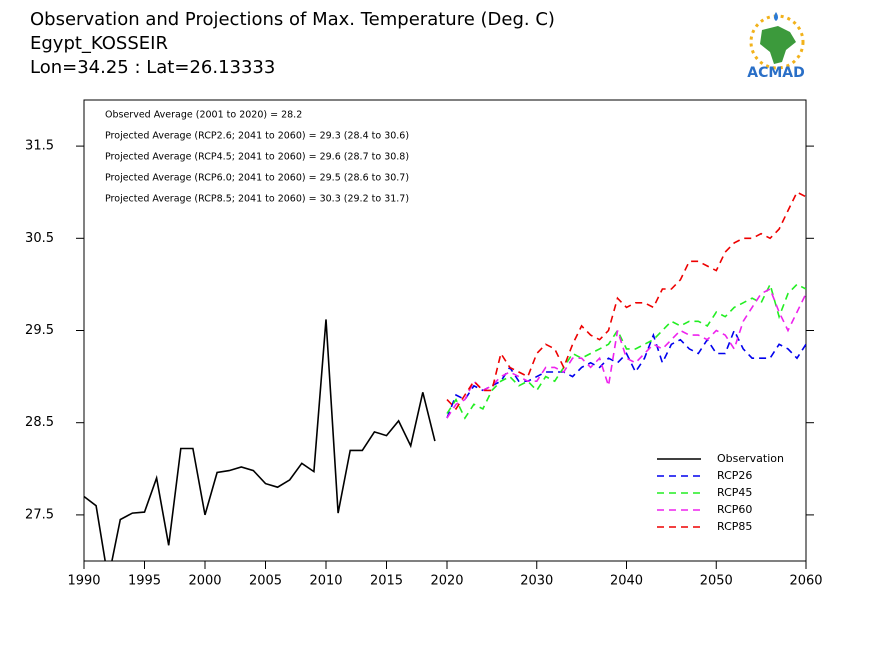 Image resolution: width=879 pixels, height=659 pixels. I want to click on chart-subtitle: Lon=34.25 : Lat=26.13333, so click(152, 67).